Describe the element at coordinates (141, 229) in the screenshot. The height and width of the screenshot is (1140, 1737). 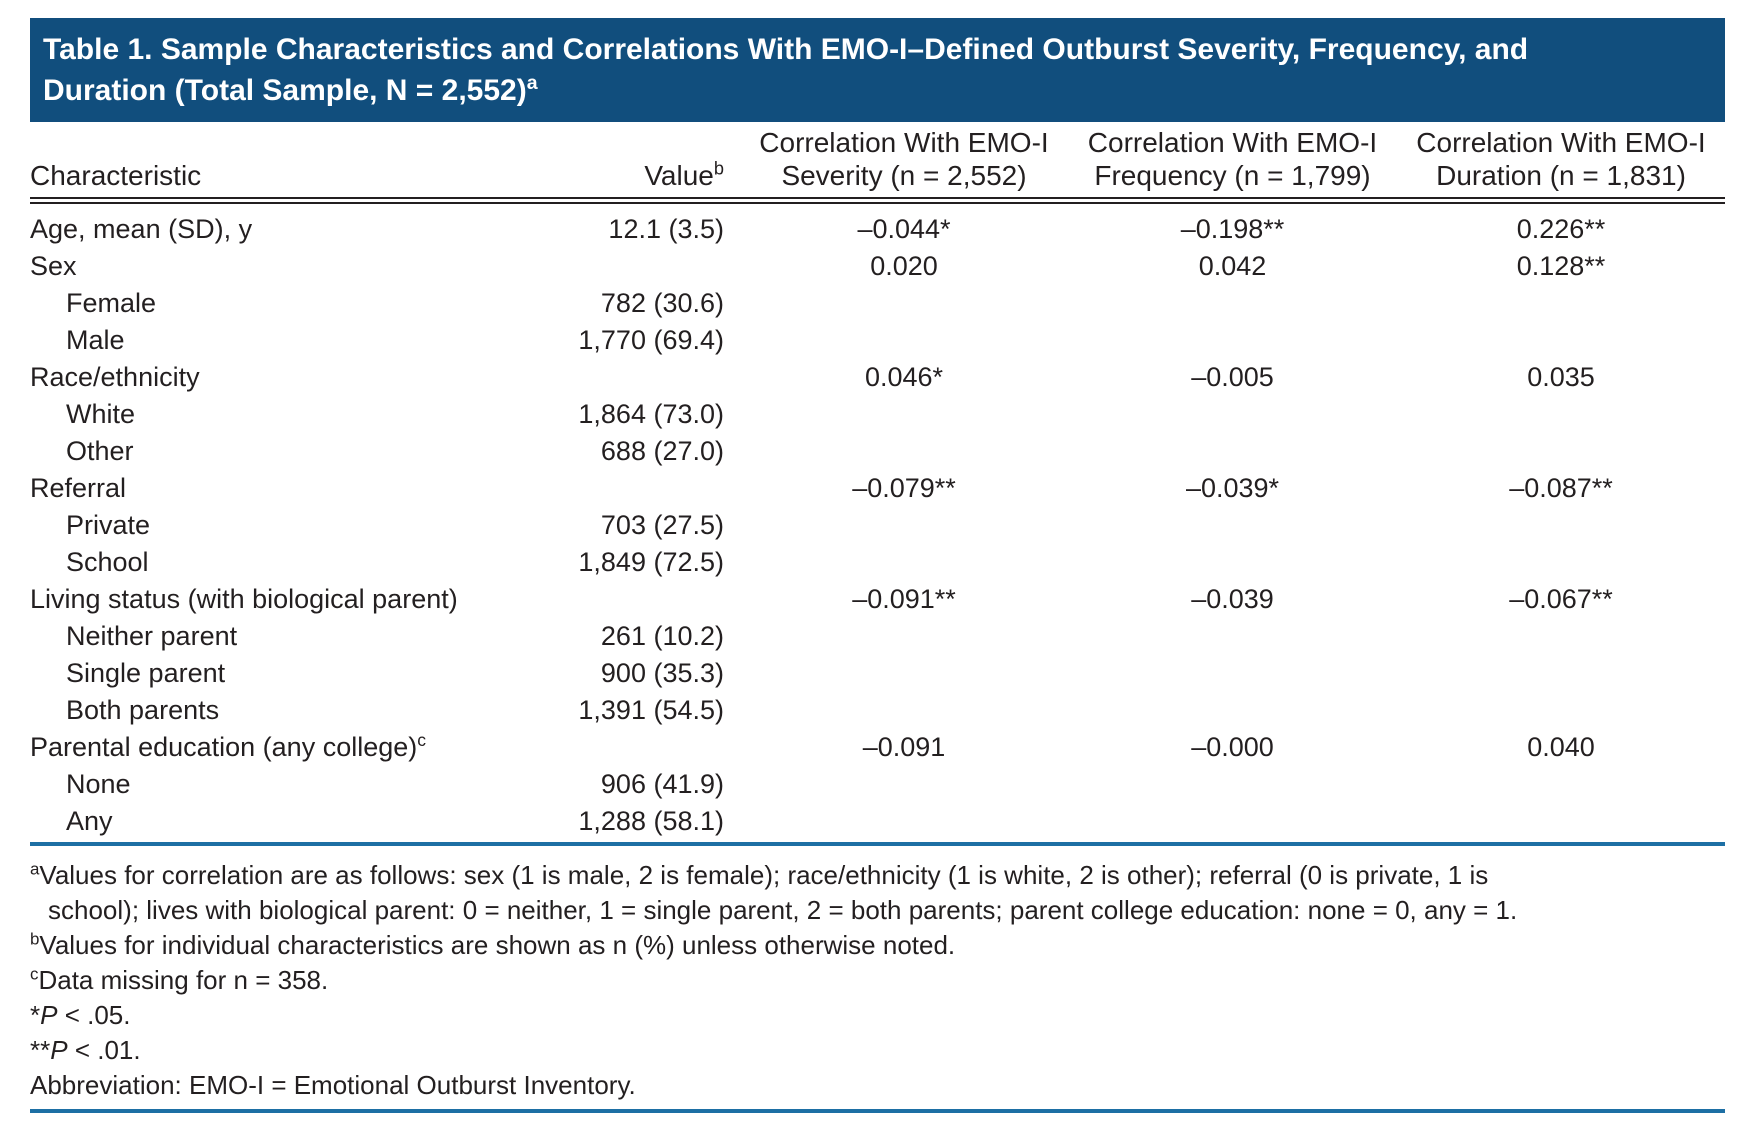
I see `cell-characteristic: Age, mean (SD), y` at that location.